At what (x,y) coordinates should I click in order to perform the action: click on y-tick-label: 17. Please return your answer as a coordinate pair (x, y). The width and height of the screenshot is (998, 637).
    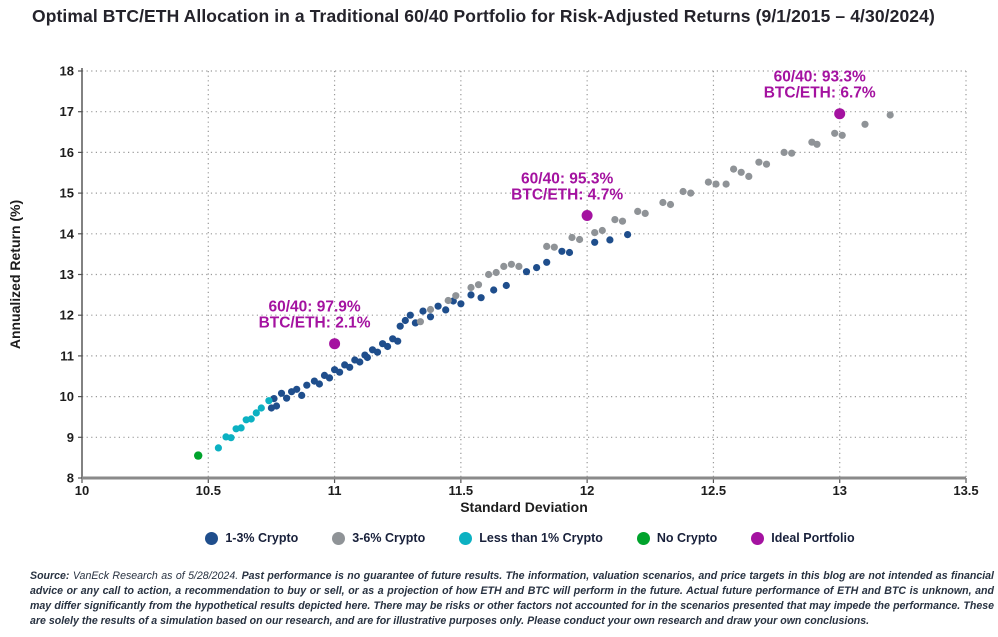
    Looking at the image, I should click on (67, 111).